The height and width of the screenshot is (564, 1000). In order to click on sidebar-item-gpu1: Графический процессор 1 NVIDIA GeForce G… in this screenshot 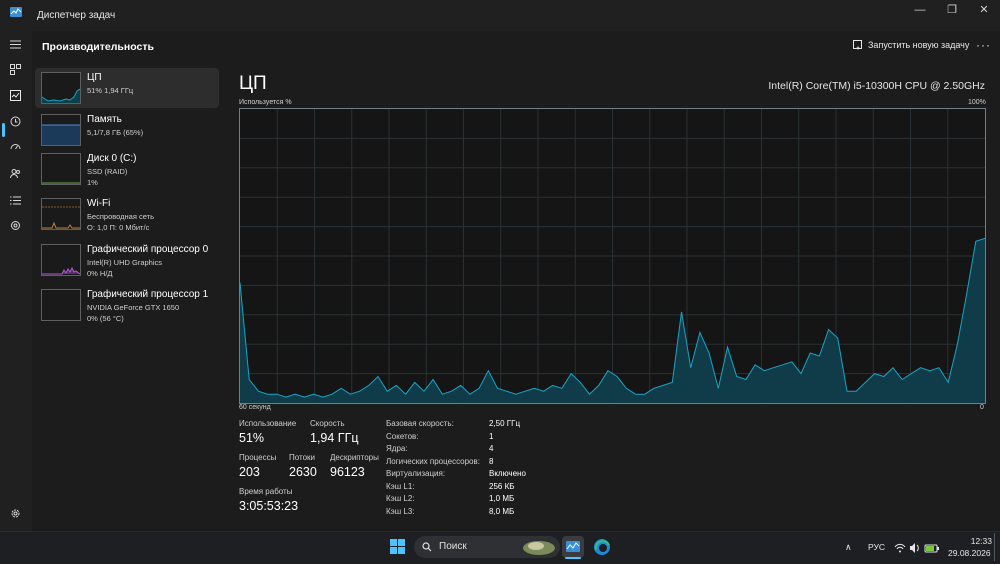, I will do `click(127, 305)`.